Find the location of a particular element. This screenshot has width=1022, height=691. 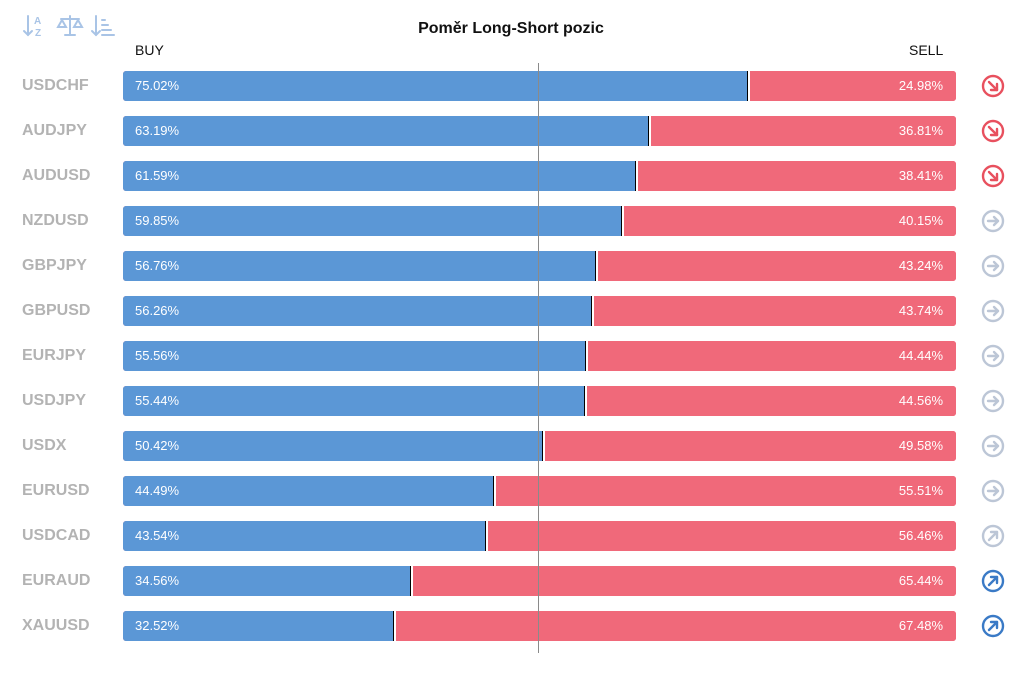

bar-row: USDJPY 55.44% 44.56% is located at coordinates (511, 400).